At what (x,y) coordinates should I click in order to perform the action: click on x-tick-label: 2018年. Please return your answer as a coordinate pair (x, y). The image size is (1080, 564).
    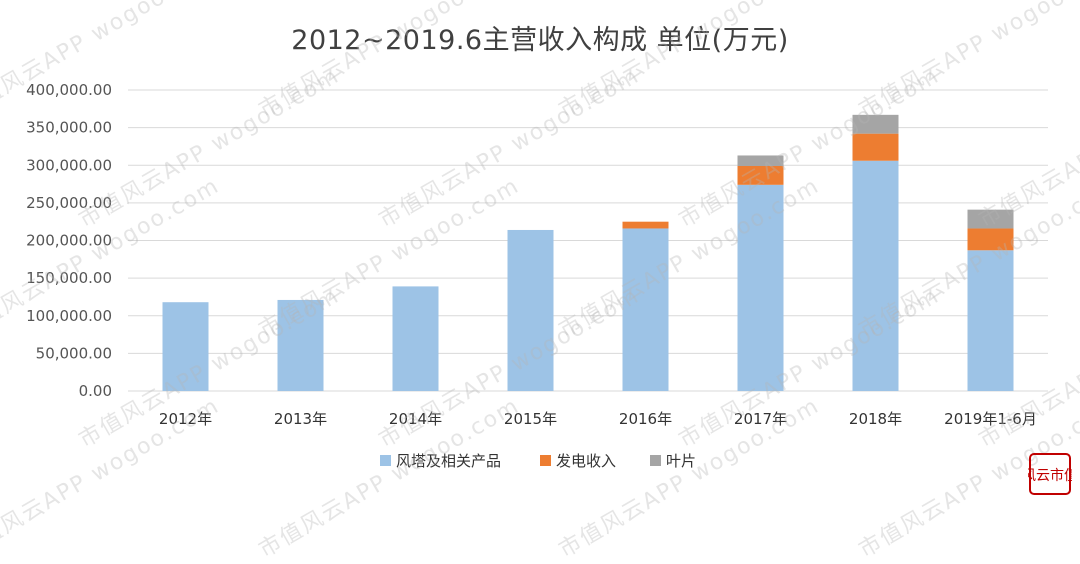
    Looking at the image, I should click on (875, 419).